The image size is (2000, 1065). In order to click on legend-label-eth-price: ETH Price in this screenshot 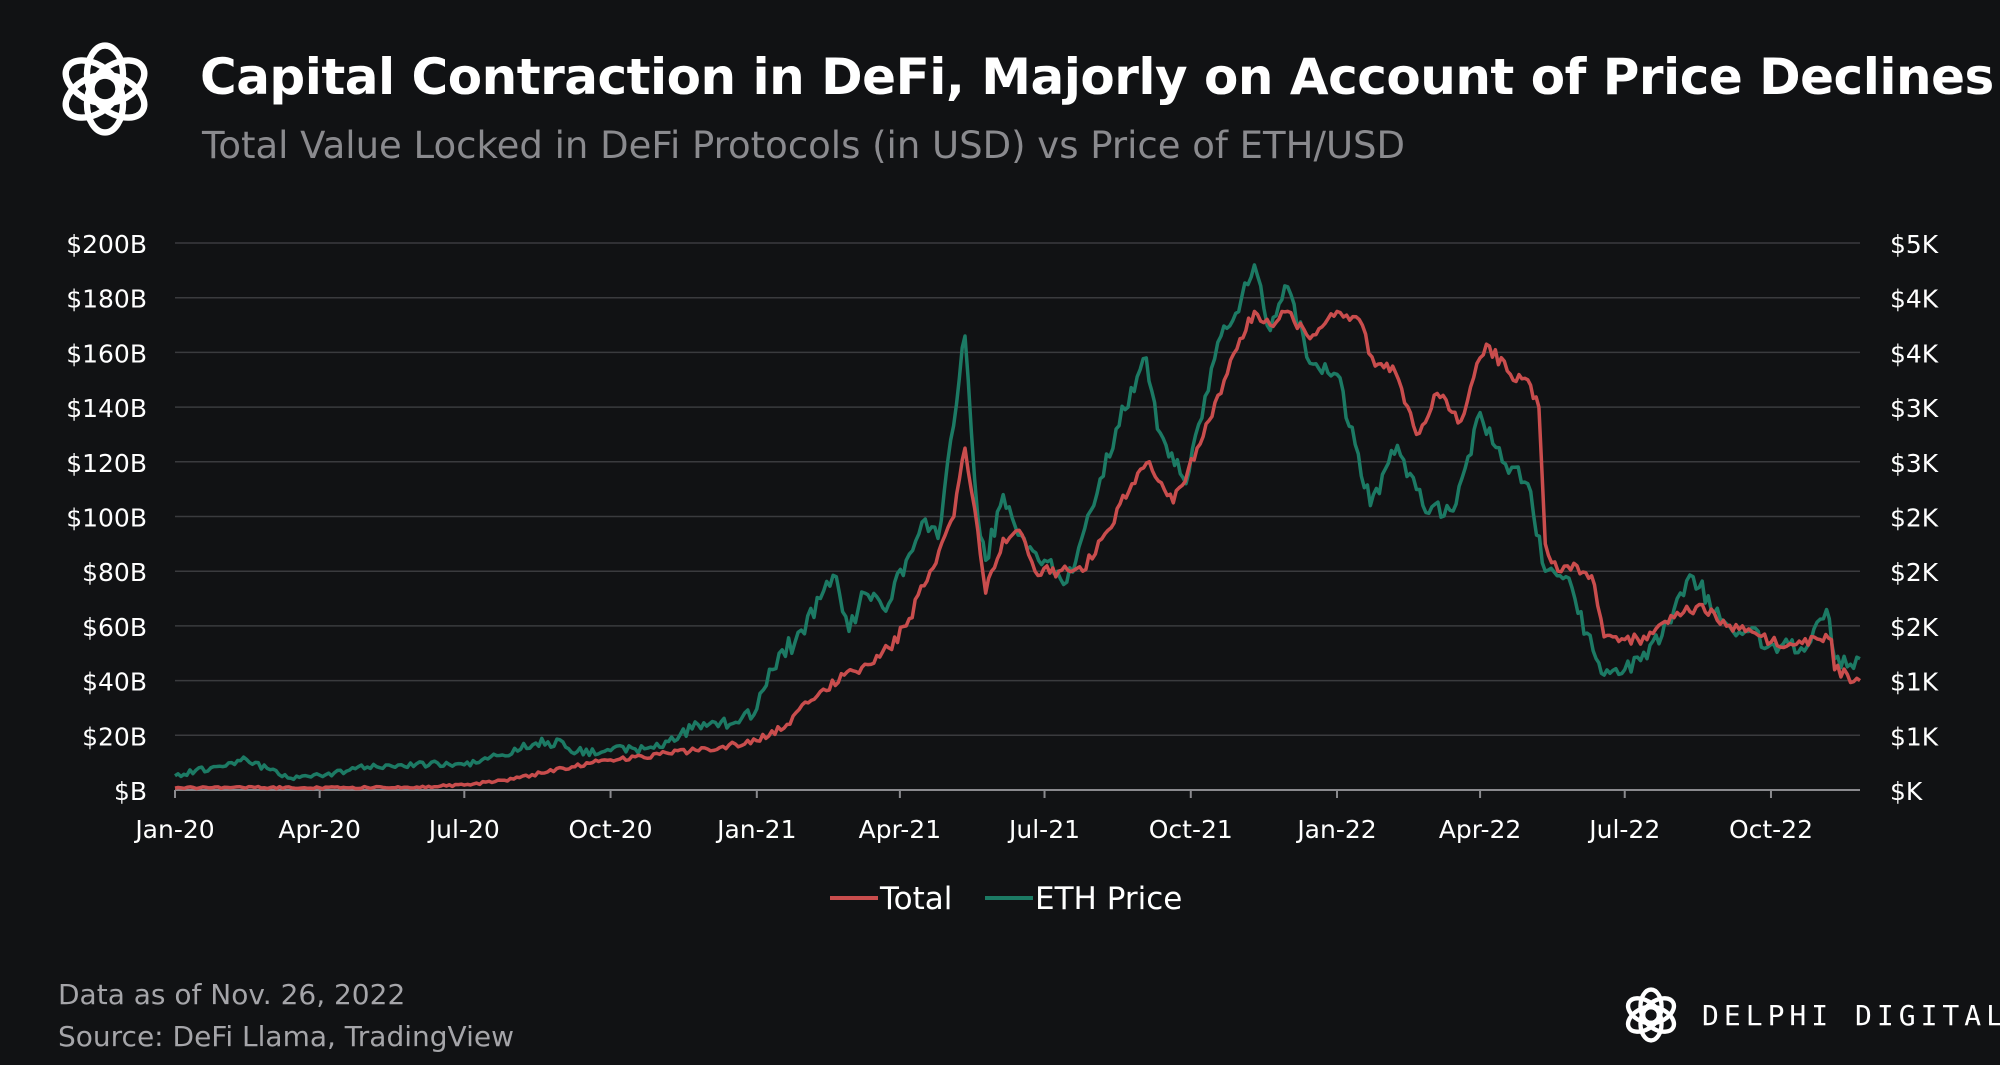, I will do `click(1108, 899)`.